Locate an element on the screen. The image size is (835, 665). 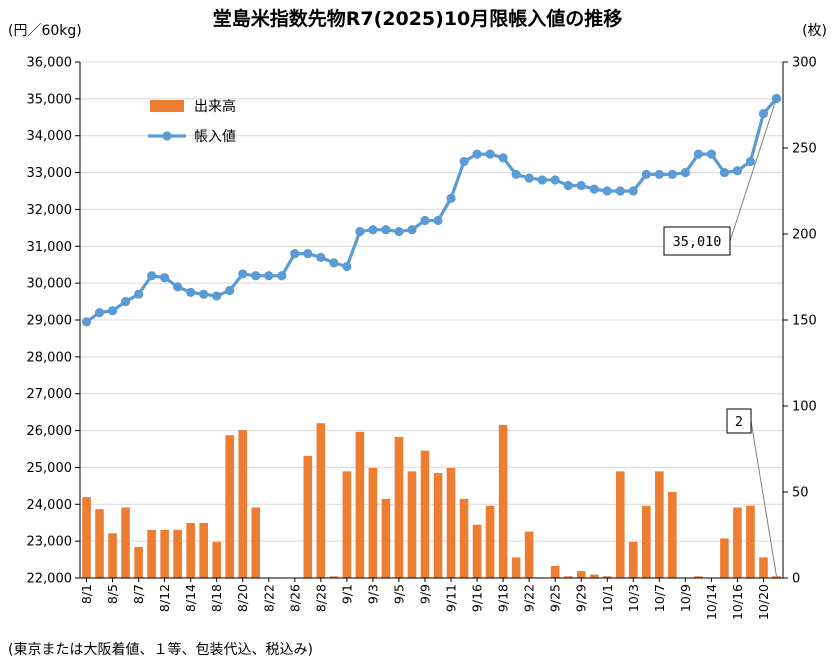
right-tick-label: 100 is located at coordinates (804, 407).